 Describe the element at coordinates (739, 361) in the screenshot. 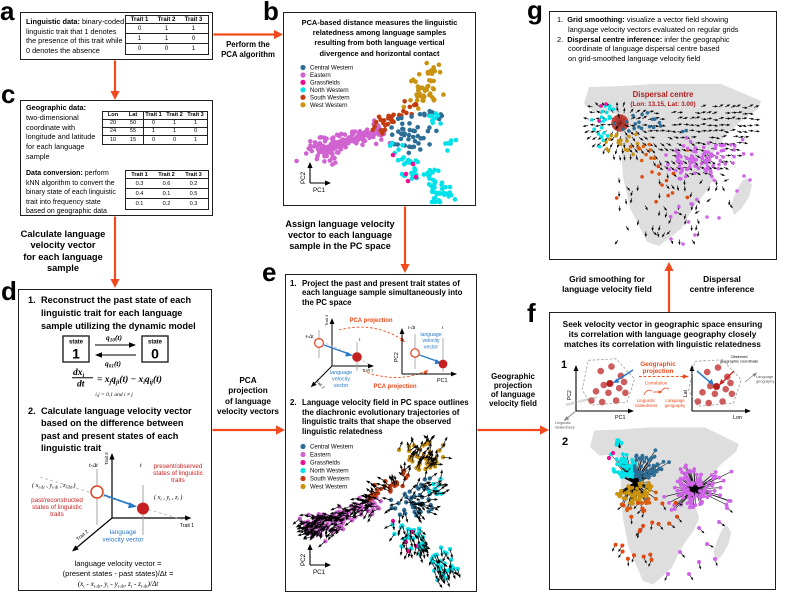

I see `svg-text: geographic coordinate` at that location.